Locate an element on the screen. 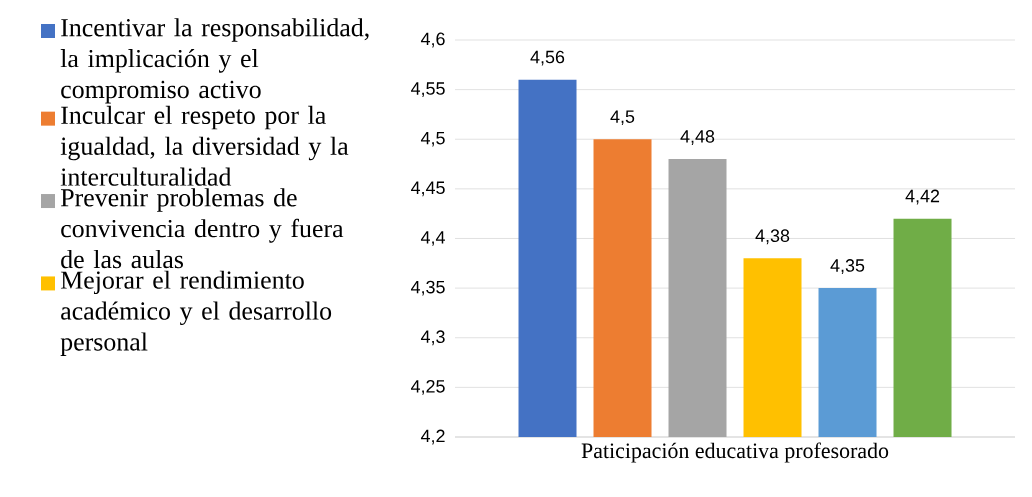 Image resolution: width=1032 pixels, height=497 pixels. y-tick-label: 4,3 is located at coordinates (432, 338).